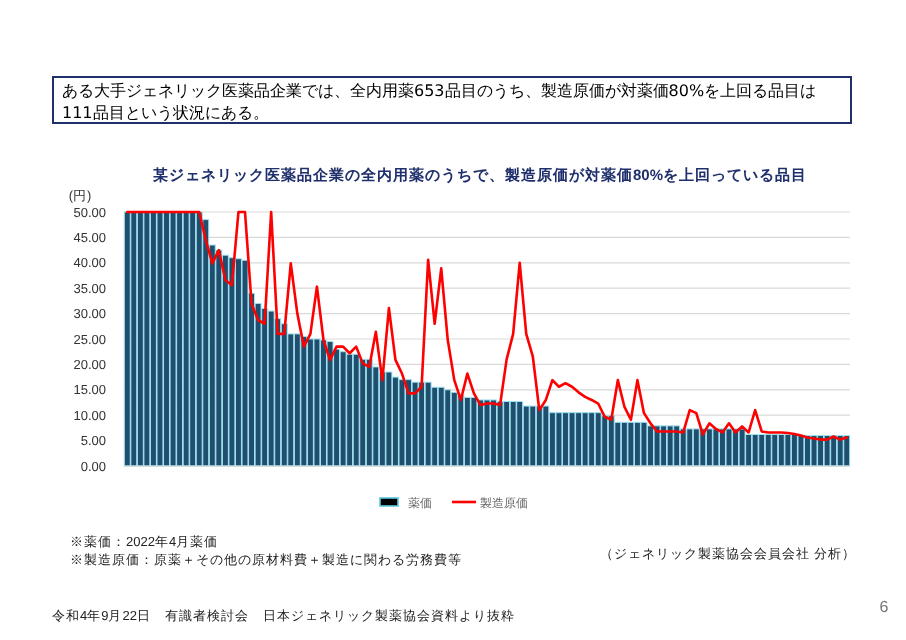  Describe the element at coordinates (452, 100) in the screenshot. I see `text: ある大手ジェネリック医薬品企業では、全内用薬653品目のうち、製造原価が対薬価80%を上回る品目は111品目という状況にある。` at that location.